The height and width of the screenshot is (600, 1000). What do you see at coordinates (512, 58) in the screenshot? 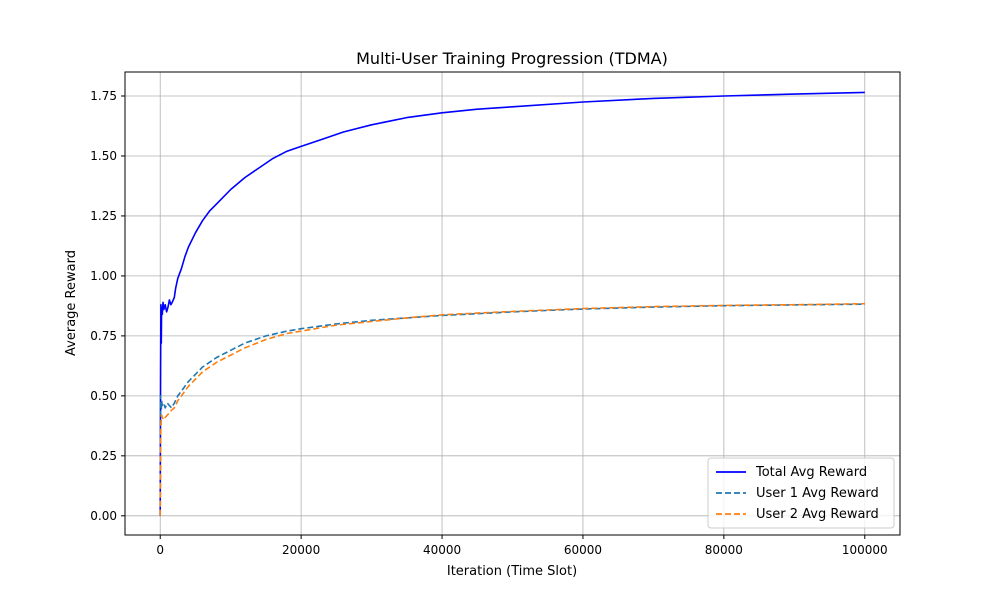
I see `chart-title: Multi-User Training Progression (TDMA)` at bounding box center [512, 58].